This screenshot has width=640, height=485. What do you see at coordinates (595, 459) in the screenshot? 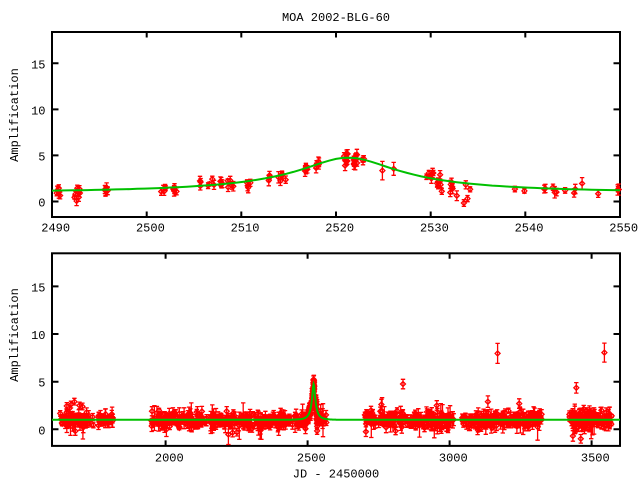
I see `svg-text: 3500` at bounding box center [595, 459].